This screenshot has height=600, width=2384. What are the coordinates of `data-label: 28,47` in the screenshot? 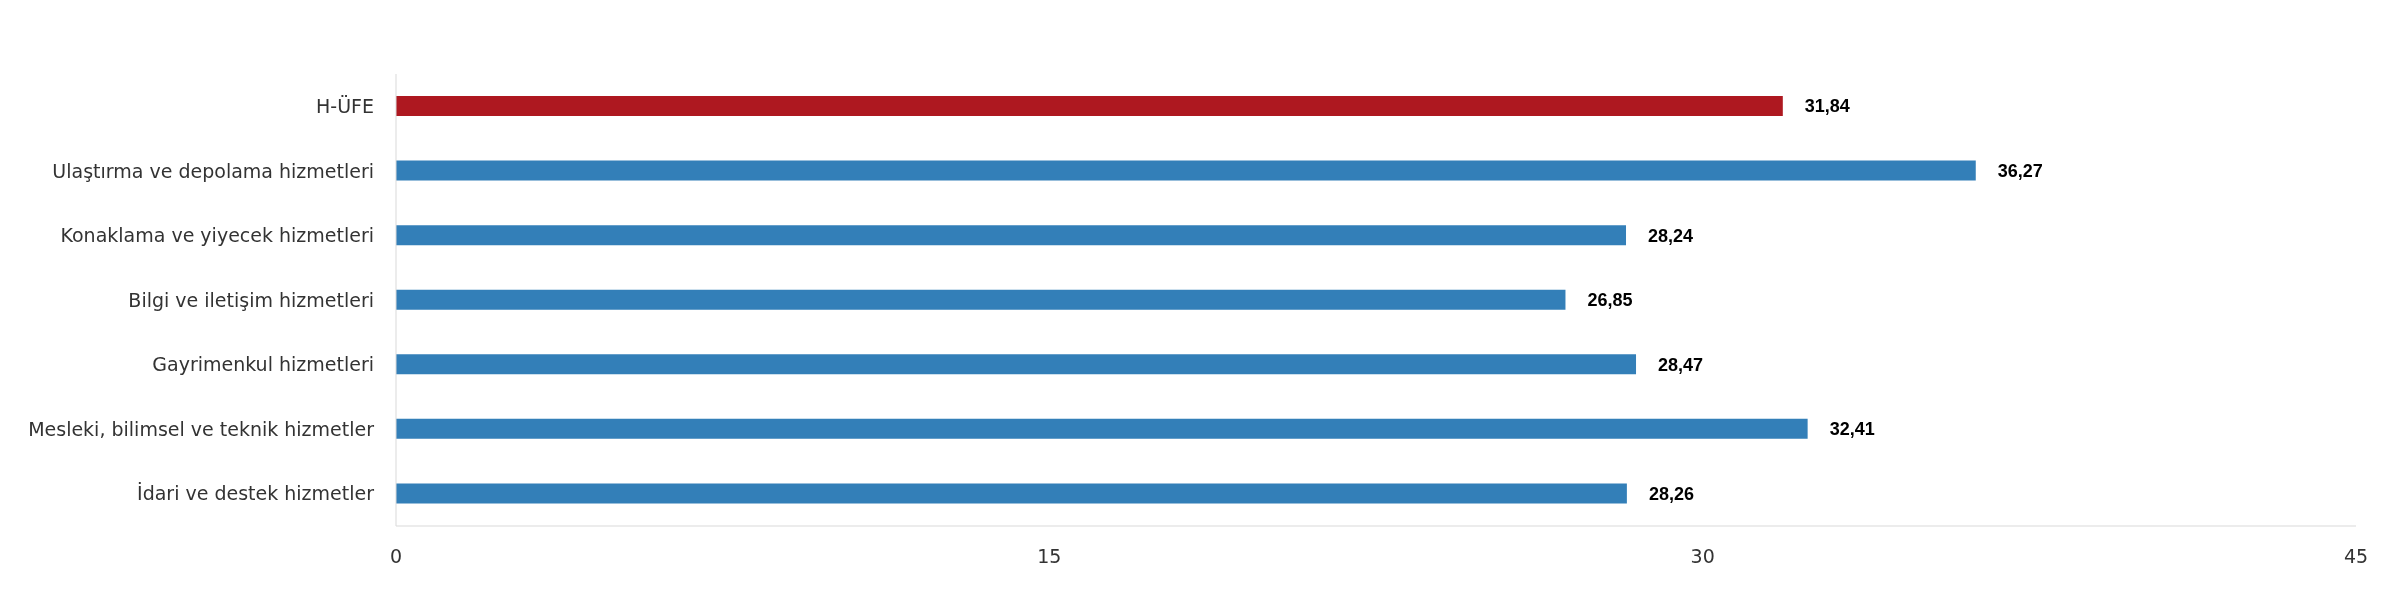 It's located at (1681, 364).